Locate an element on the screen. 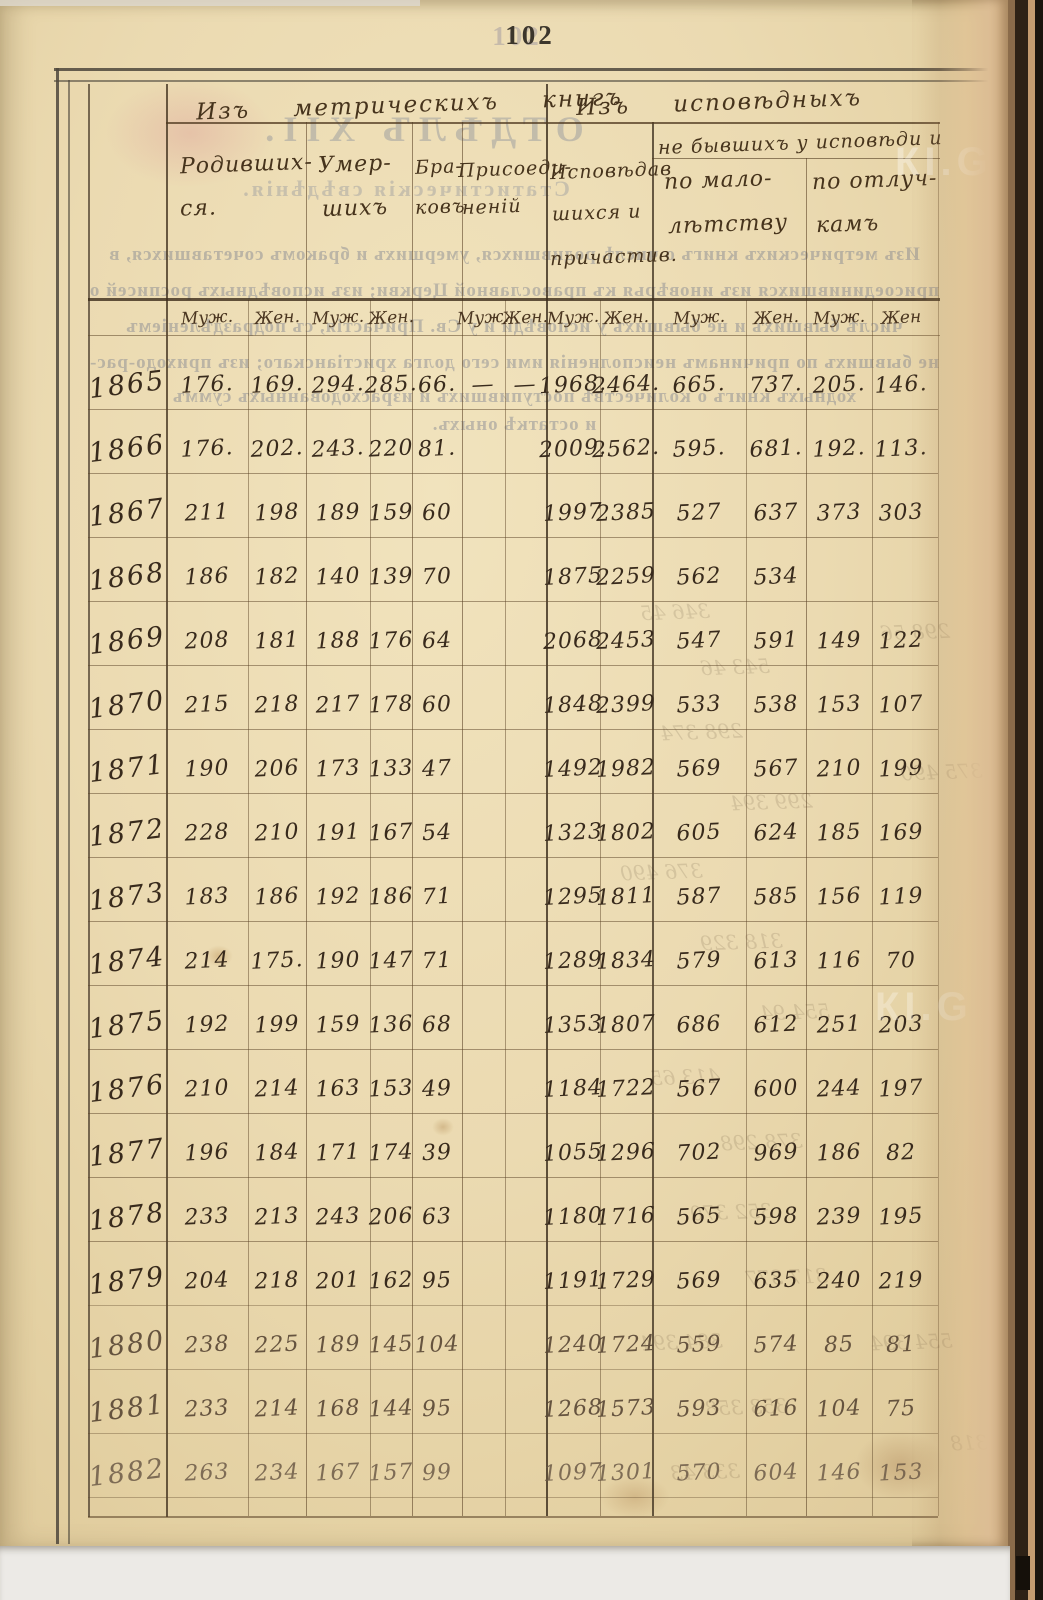 This screenshot has width=1043, height=1600. table-cell: 192. is located at coordinates (839, 449).